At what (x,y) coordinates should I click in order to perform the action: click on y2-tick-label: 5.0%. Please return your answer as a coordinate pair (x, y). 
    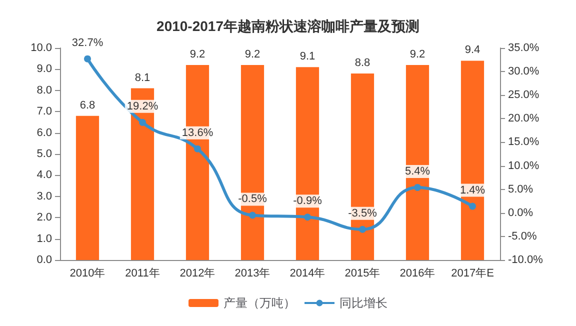
    Looking at the image, I should click on (521, 189).